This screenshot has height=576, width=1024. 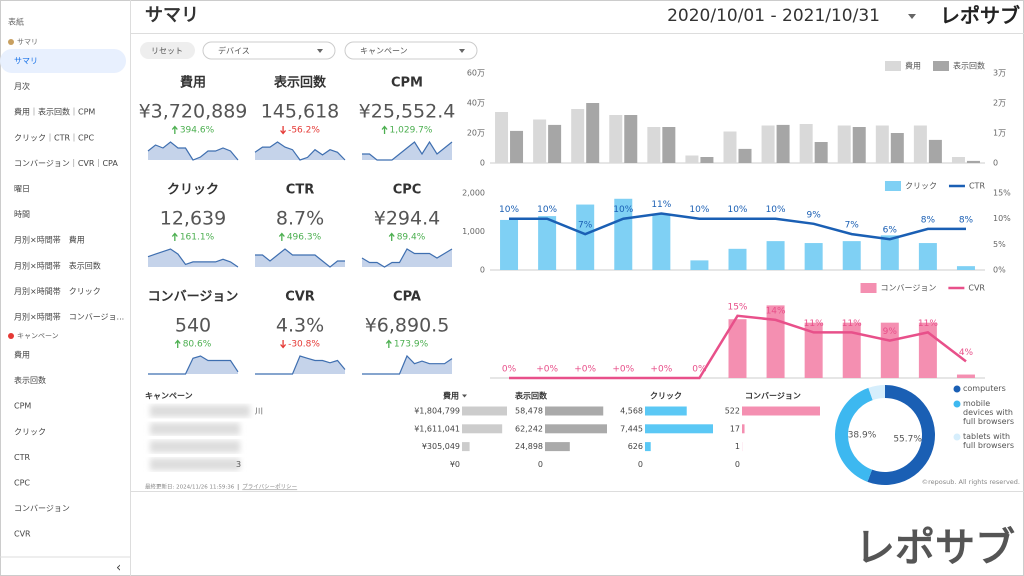 What do you see at coordinates (22, 457) in the screenshot?
I see `nav-item: CTR` at bounding box center [22, 457].